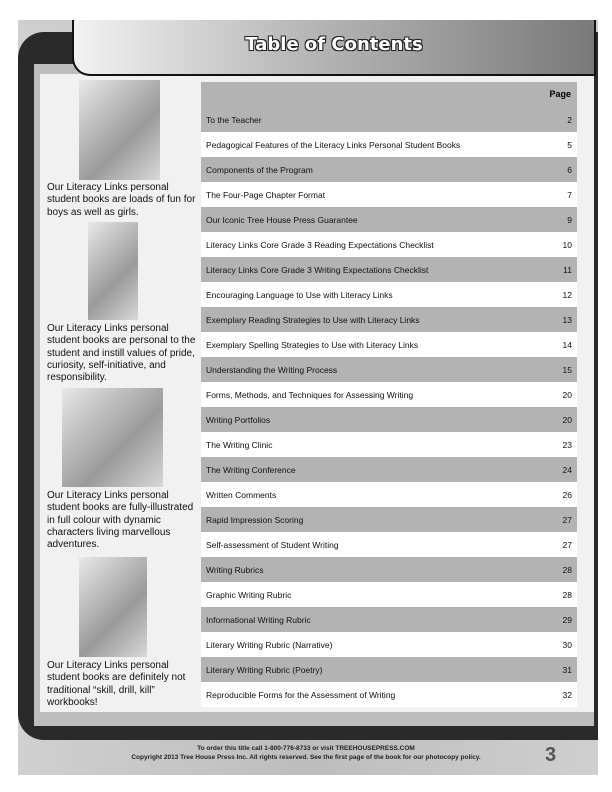  I want to click on toc-entry-page: 23, so click(567, 444).